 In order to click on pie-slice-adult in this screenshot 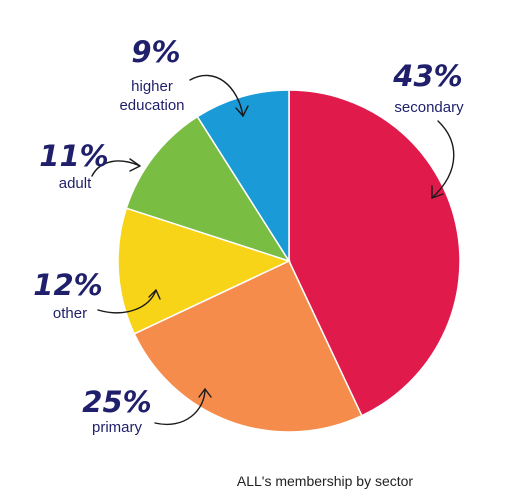, I will do `click(208, 189)`.